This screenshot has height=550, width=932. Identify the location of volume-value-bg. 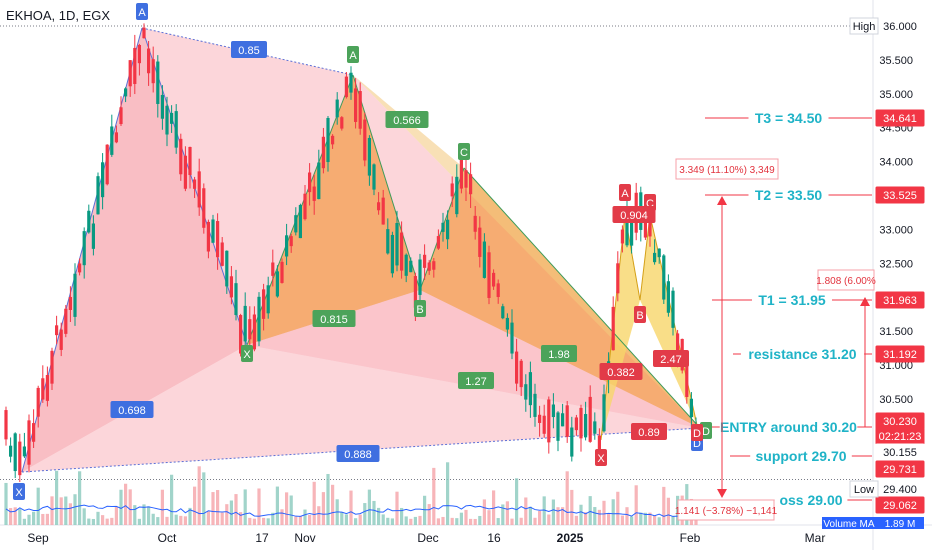
(900, 523).